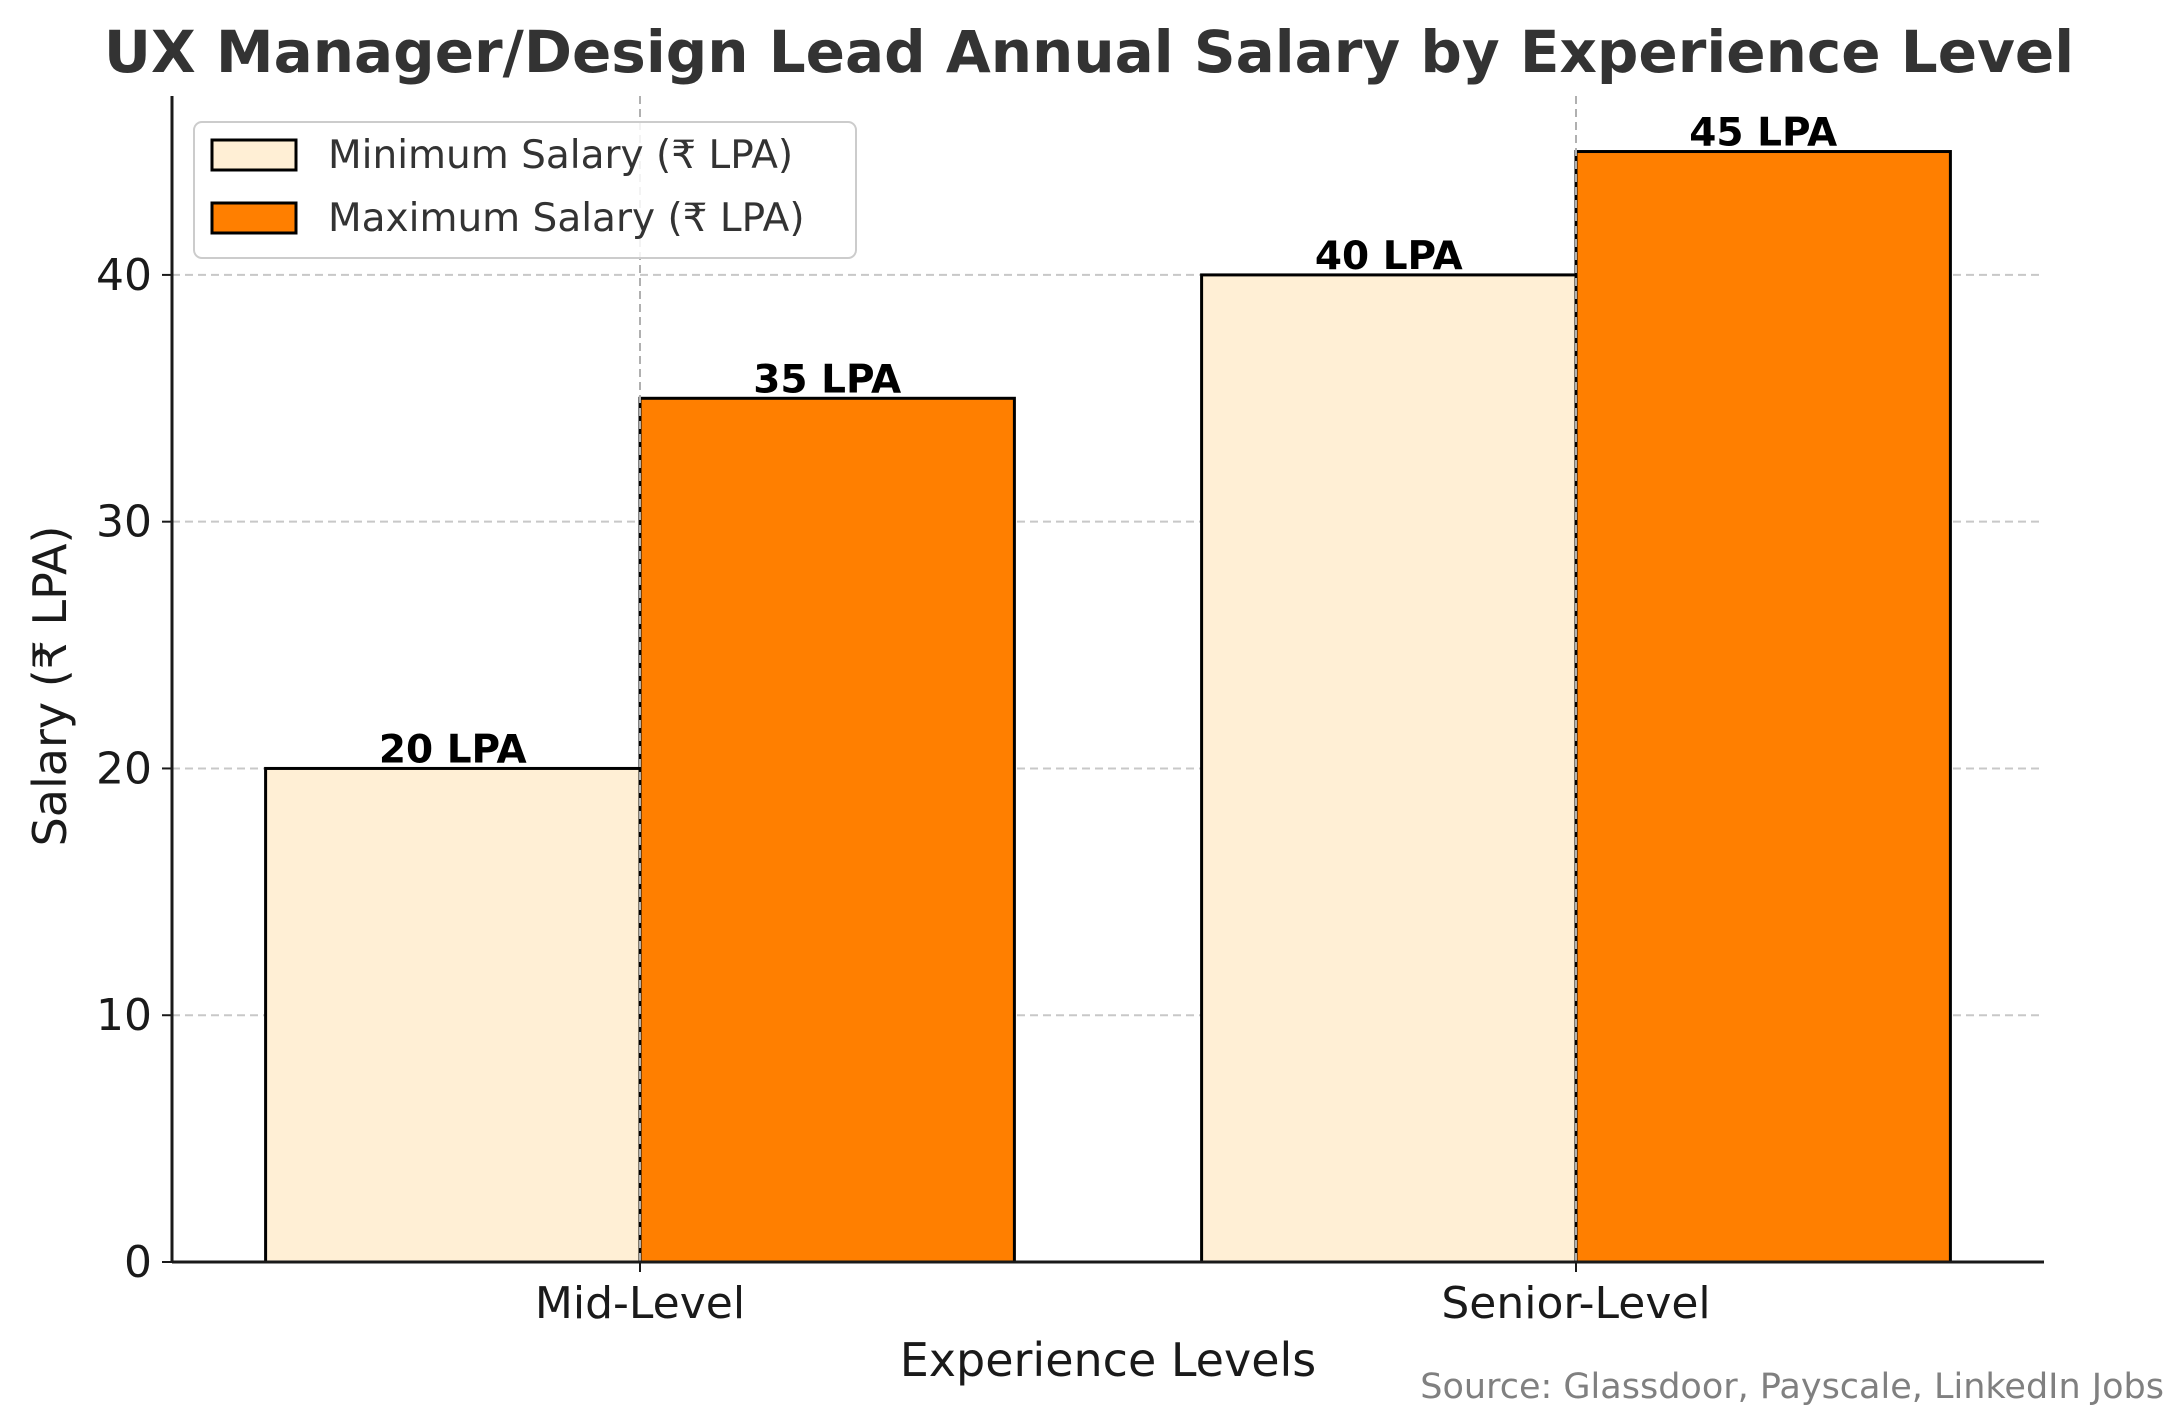 The height and width of the screenshot is (1428, 2182). Describe the element at coordinates (1389, 256) in the screenshot. I see `data-label: 40 LPA` at that location.